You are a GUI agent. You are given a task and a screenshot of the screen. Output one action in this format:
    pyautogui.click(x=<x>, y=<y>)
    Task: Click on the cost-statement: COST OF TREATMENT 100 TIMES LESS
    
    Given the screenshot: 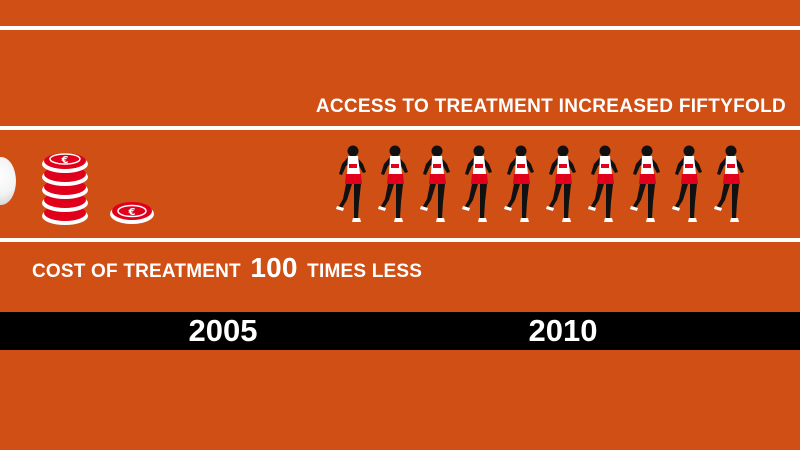 What is the action you would take?
    pyautogui.click(x=227, y=268)
    